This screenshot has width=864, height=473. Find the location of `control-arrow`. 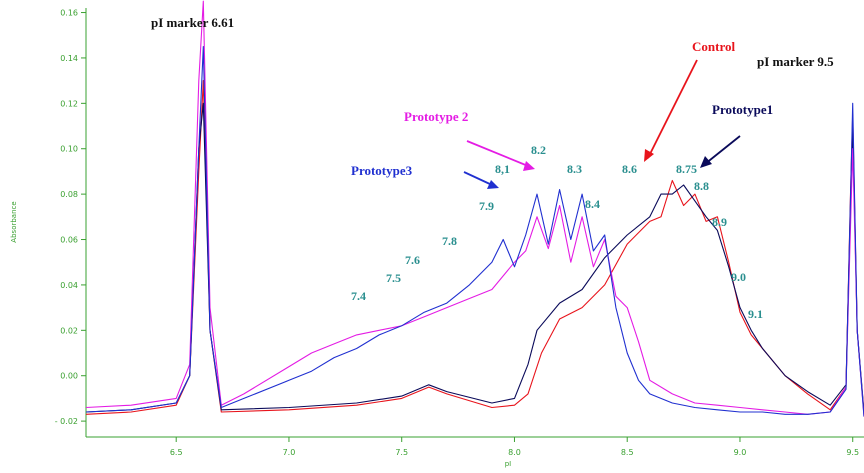

control-arrow is located at coordinates (672, 109).